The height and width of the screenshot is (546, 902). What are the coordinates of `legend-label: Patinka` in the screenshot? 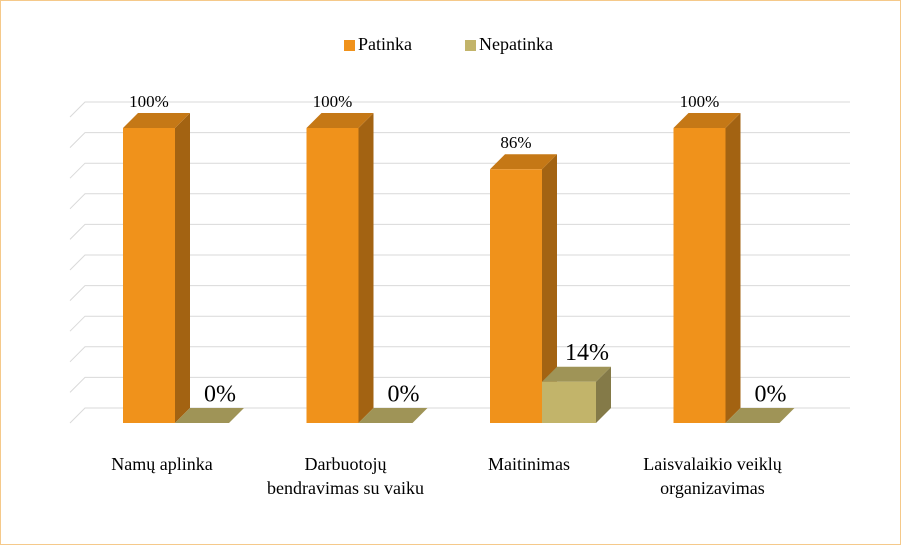 It's located at (385, 44).